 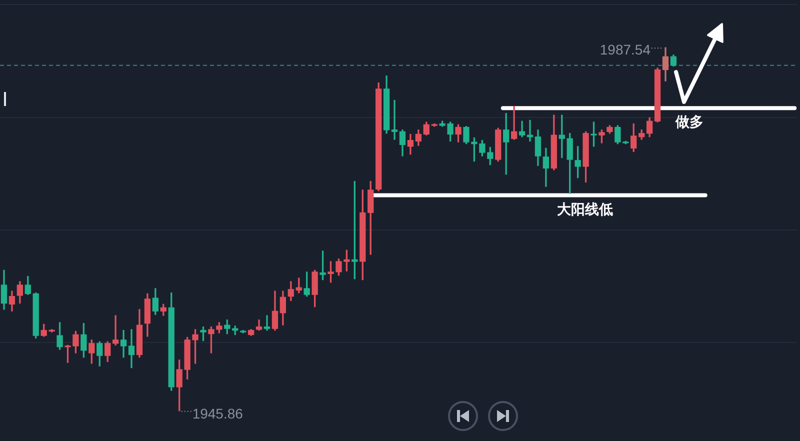 I want to click on ref-line-label: 做多, so click(x=689, y=122).